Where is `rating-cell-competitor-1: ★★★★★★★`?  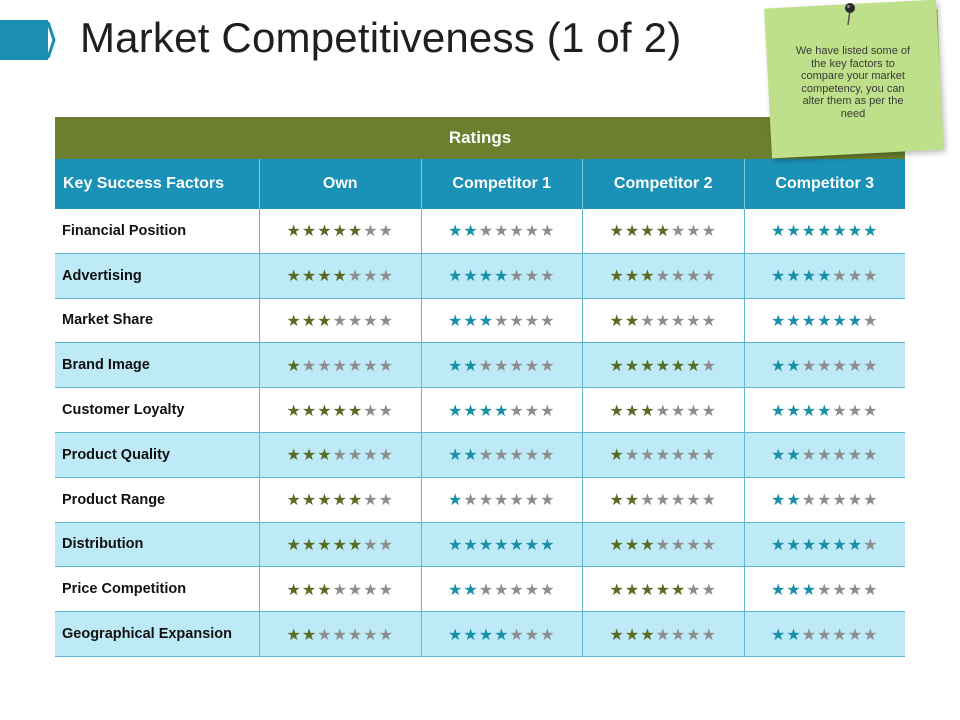 rating-cell-competitor-1: ★★★★★★★ is located at coordinates (501, 275).